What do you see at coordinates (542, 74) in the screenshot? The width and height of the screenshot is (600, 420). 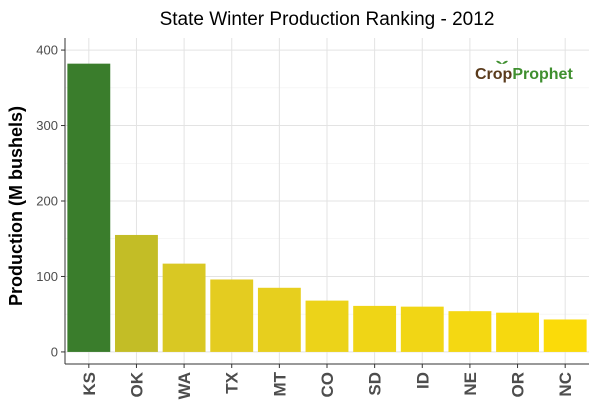 I see `logo-text-prophet: Prophet` at bounding box center [542, 74].